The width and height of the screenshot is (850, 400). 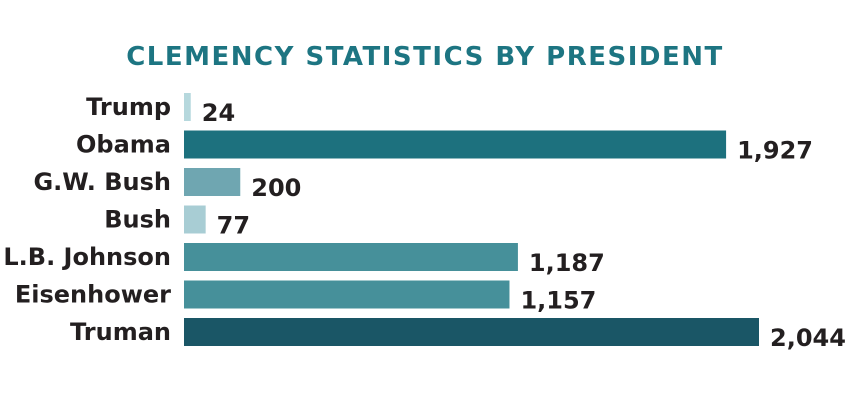 I want to click on value-label-trump: 24, so click(x=218, y=113).